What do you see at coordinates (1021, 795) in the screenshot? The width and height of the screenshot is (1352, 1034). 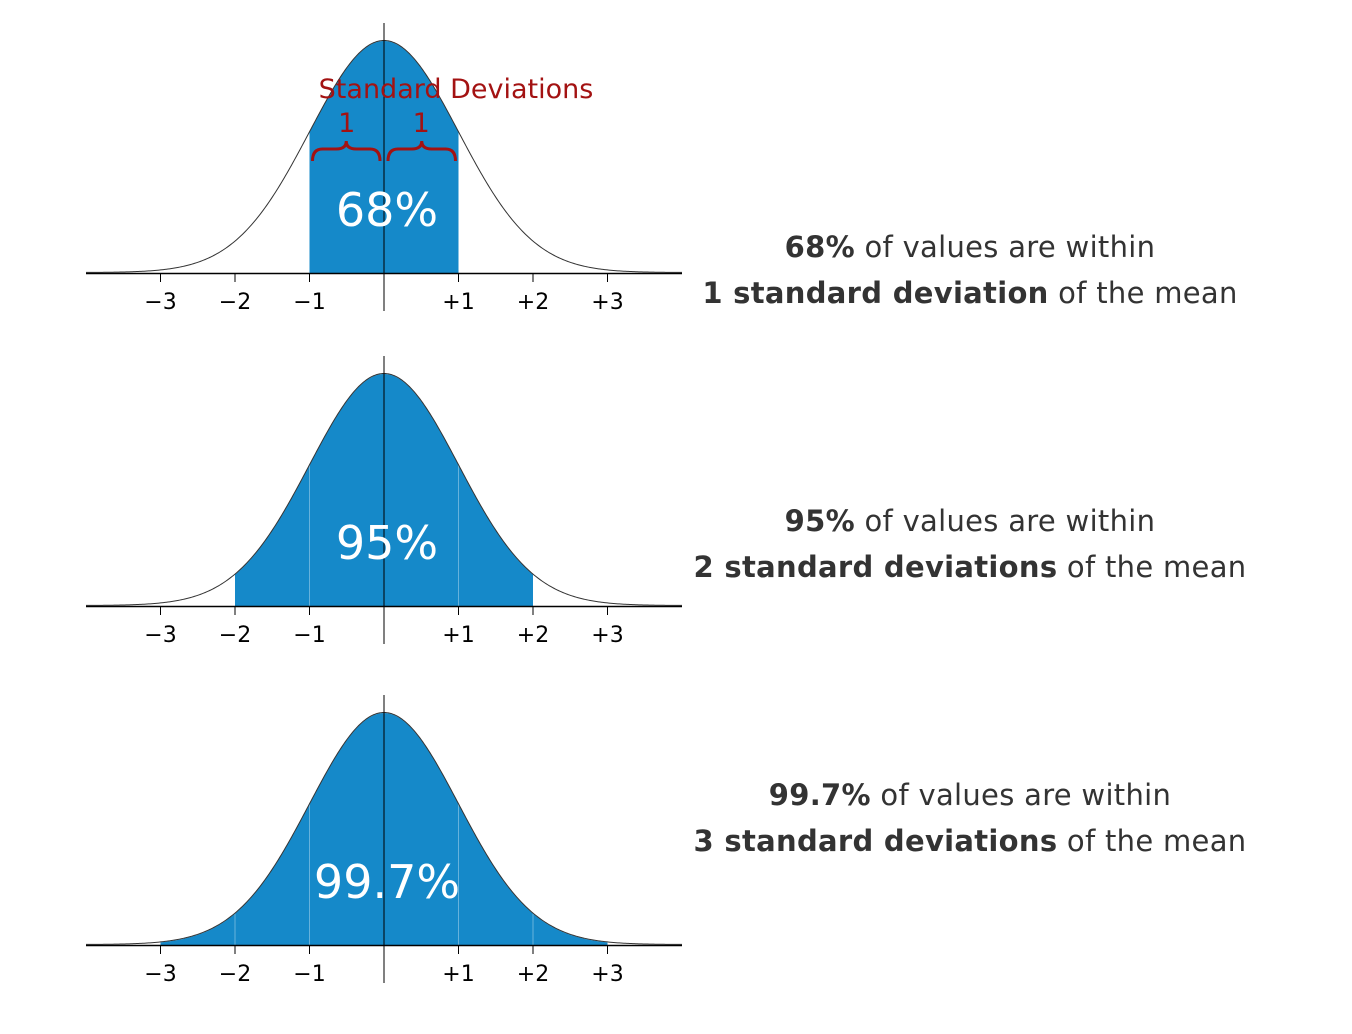 I see `caption-3-text-a: of values are within` at bounding box center [1021, 795].